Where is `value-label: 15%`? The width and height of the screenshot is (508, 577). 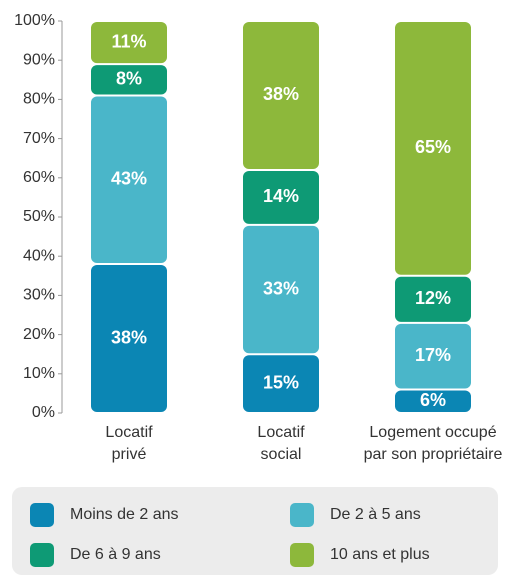
value-label: 15% is located at coordinates (281, 382).